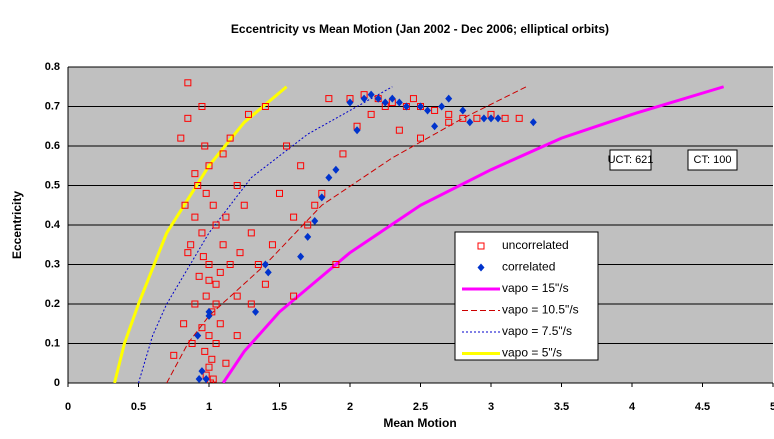 The height and width of the screenshot is (439, 774). Describe the element at coordinates (528, 267) in the screenshot. I see `legend-label: correlated` at that location.